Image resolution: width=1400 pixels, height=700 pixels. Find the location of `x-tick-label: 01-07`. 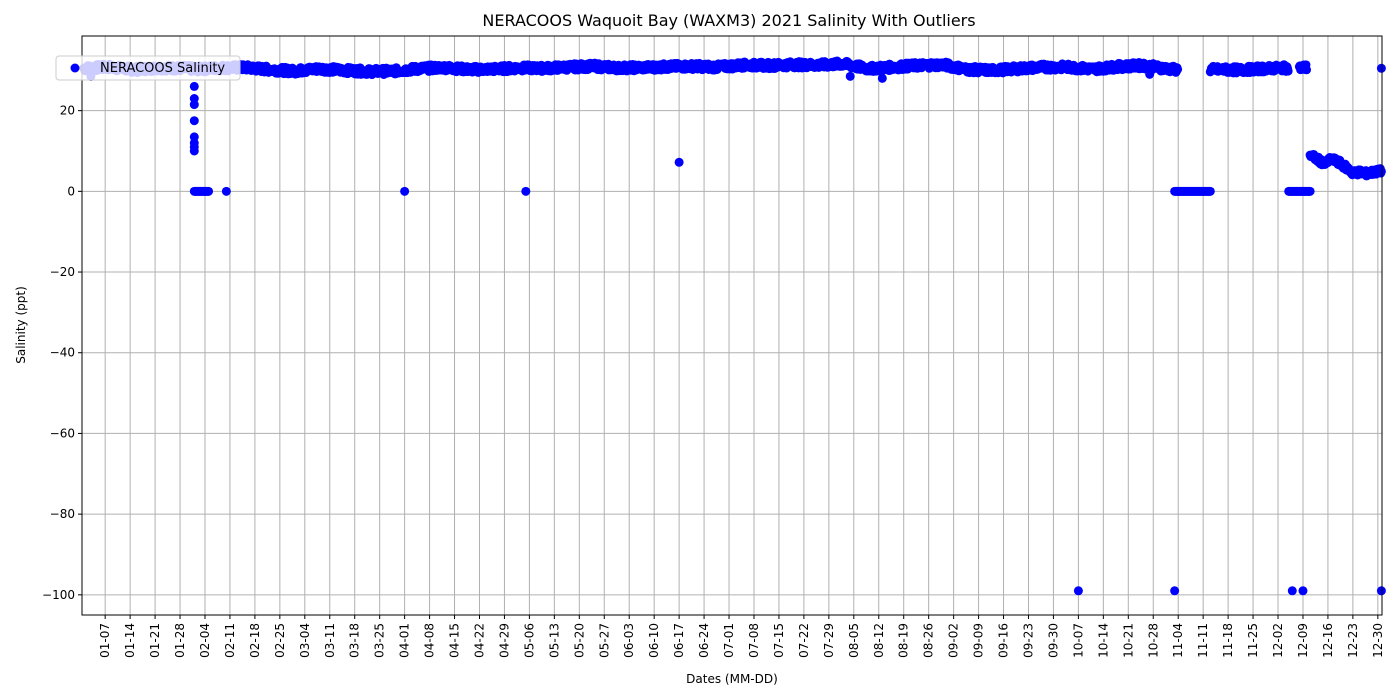

x-tick-label: 01-07 is located at coordinates (105, 640).